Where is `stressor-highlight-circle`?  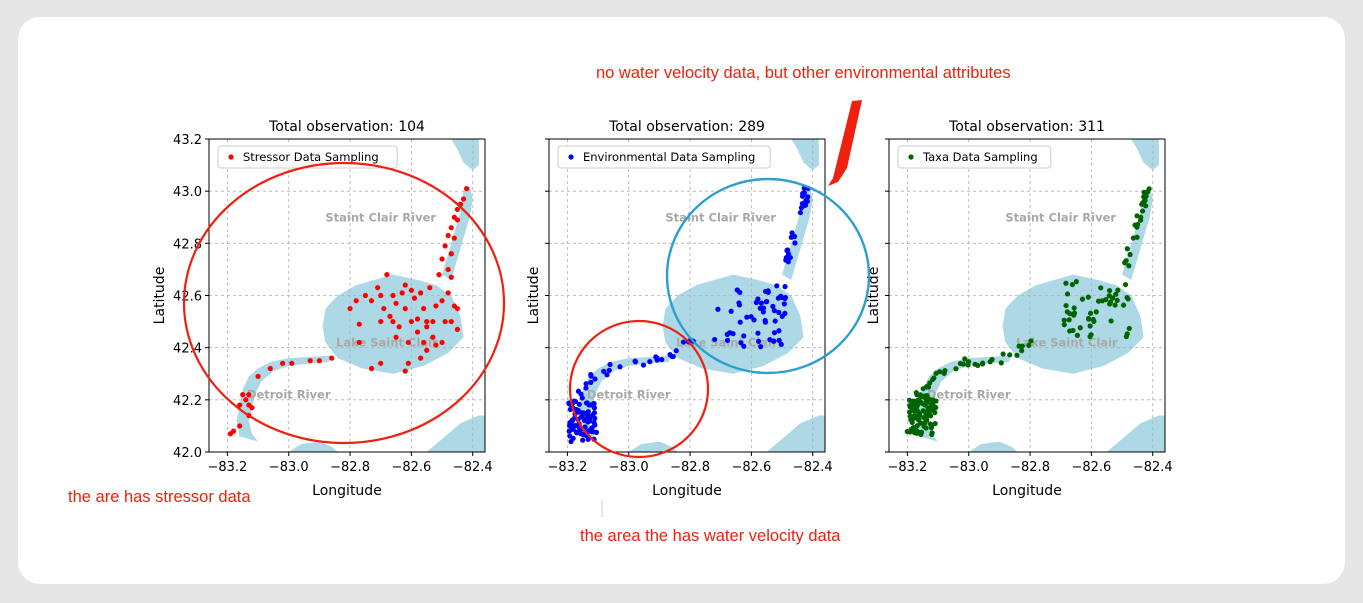
stressor-highlight-circle is located at coordinates (344, 303).